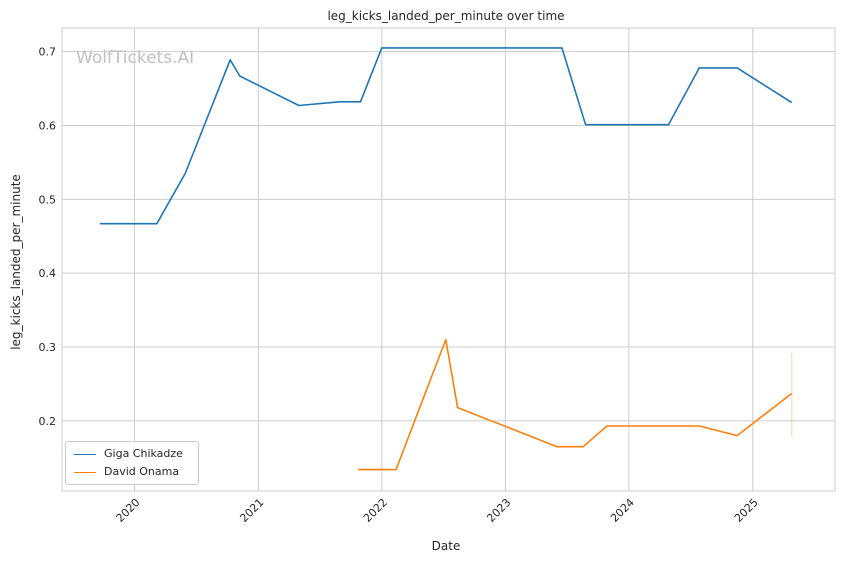 The image size is (844, 565). Describe the element at coordinates (446, 546) in the screenshot. I see `x-axis-label: Date` at that location.